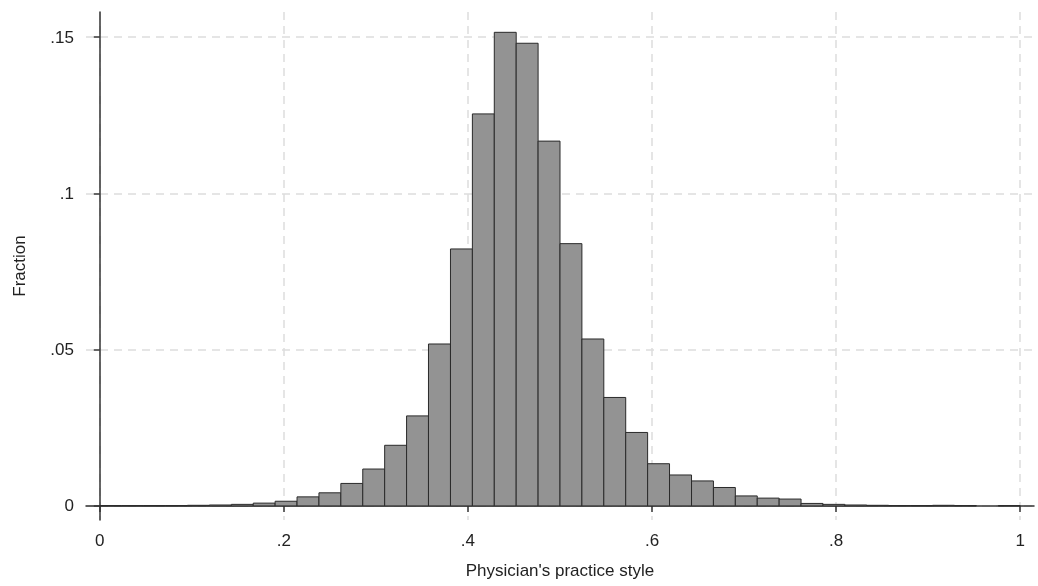 The height and width of the screenshot is (586, 1038). Describe the element at coordinates (560, 570) in the screenshot. I see `x-axis-title: Physician's practice style` at that location.